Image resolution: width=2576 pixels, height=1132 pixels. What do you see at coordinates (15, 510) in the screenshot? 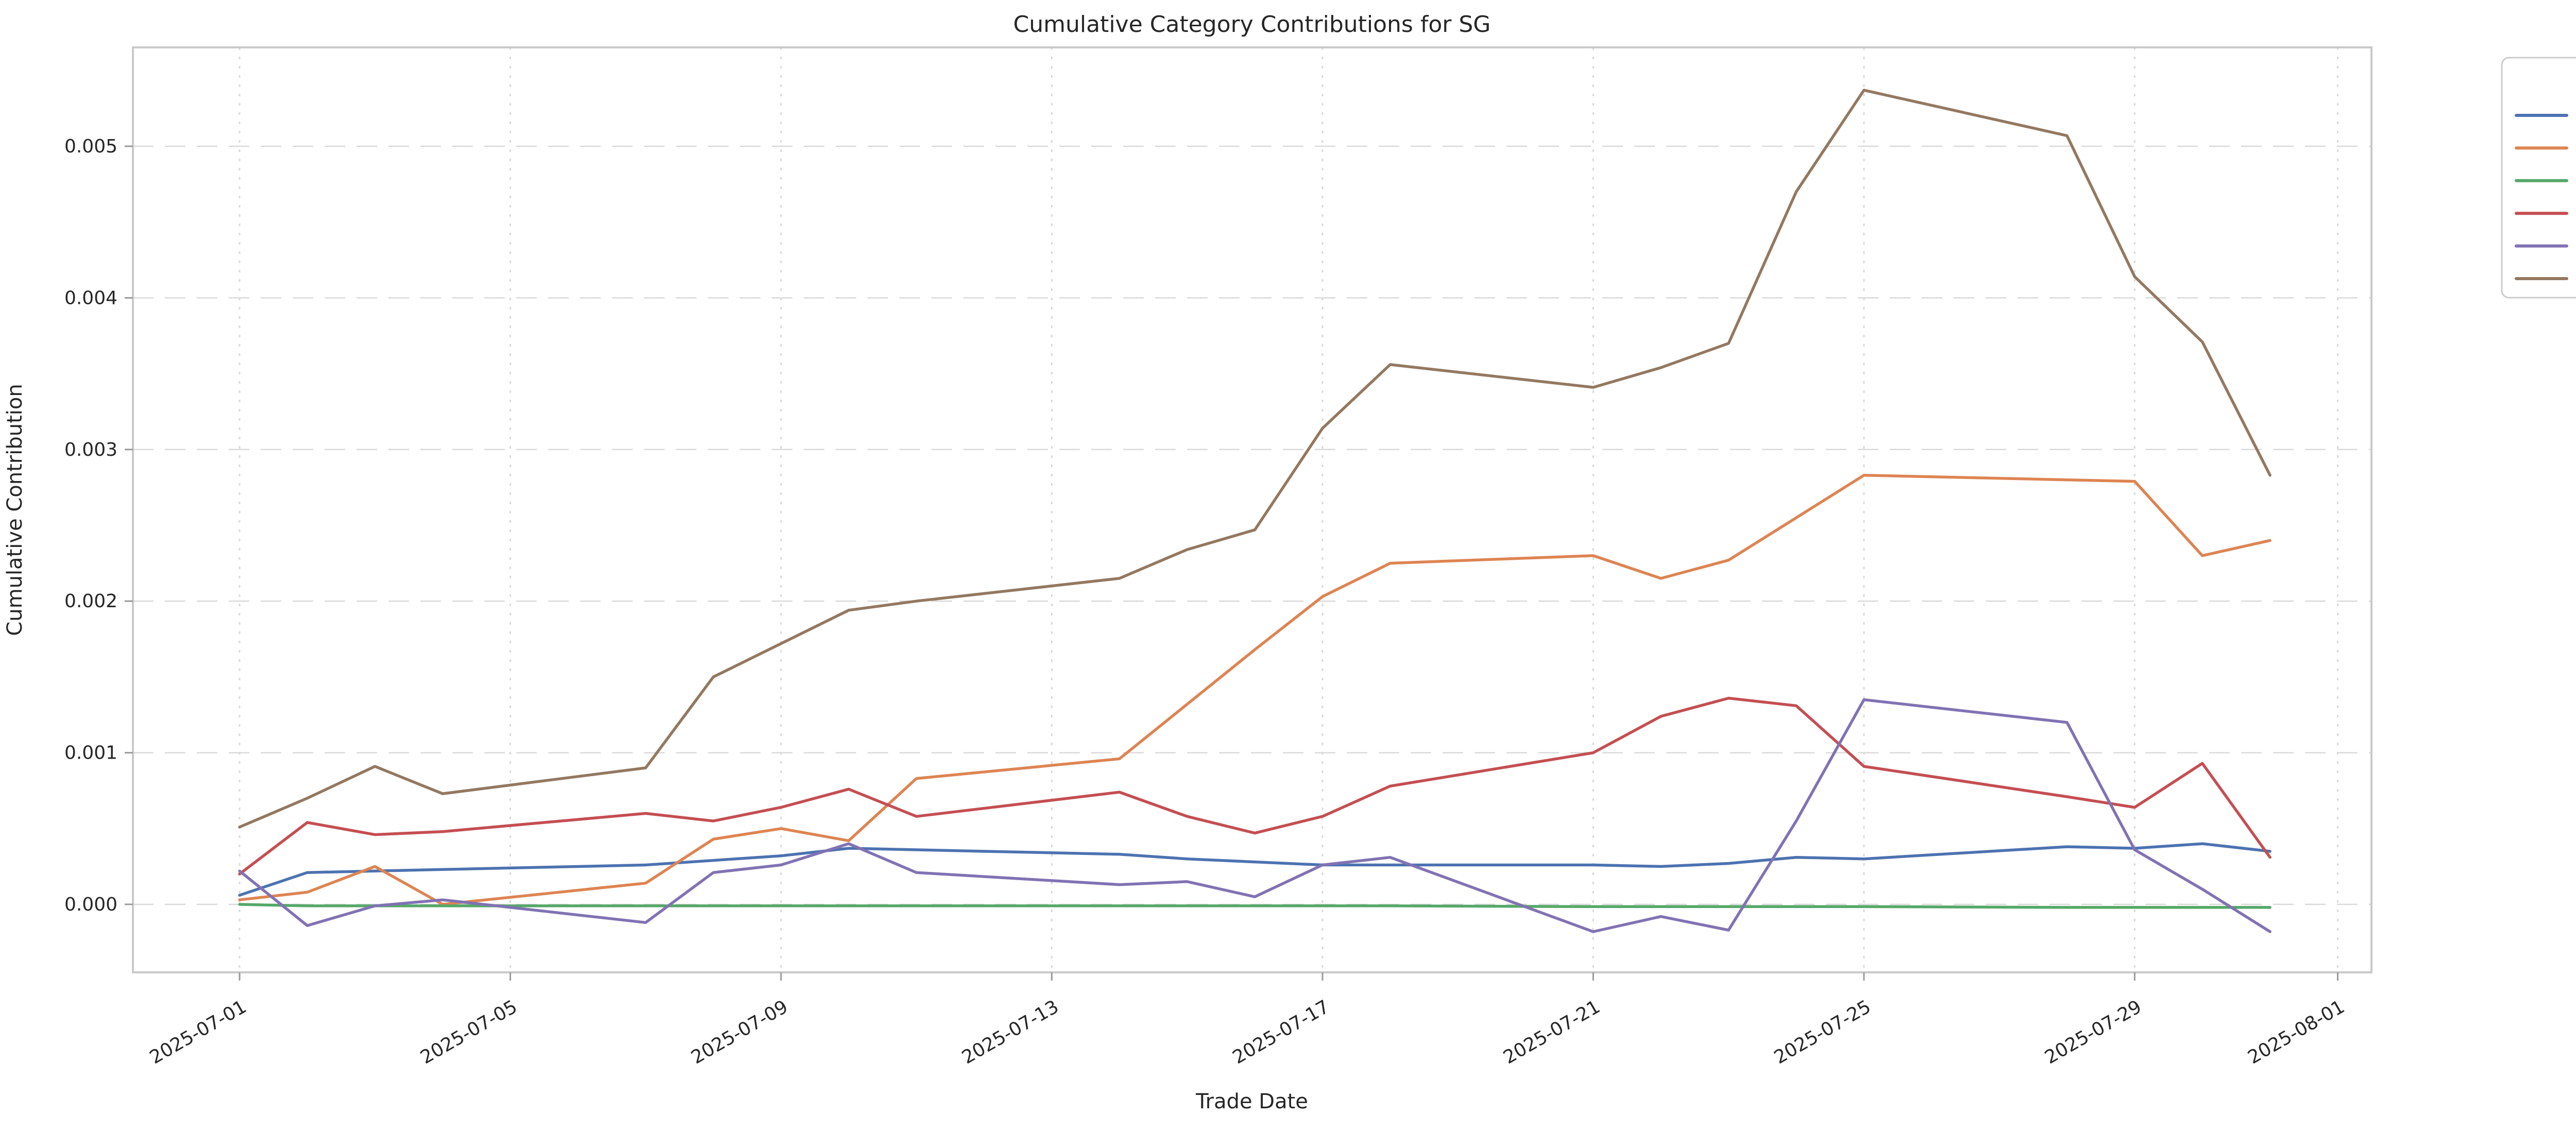
I see `y-axis-label: Cumulative Contribution` at bounding box center [15, 510].